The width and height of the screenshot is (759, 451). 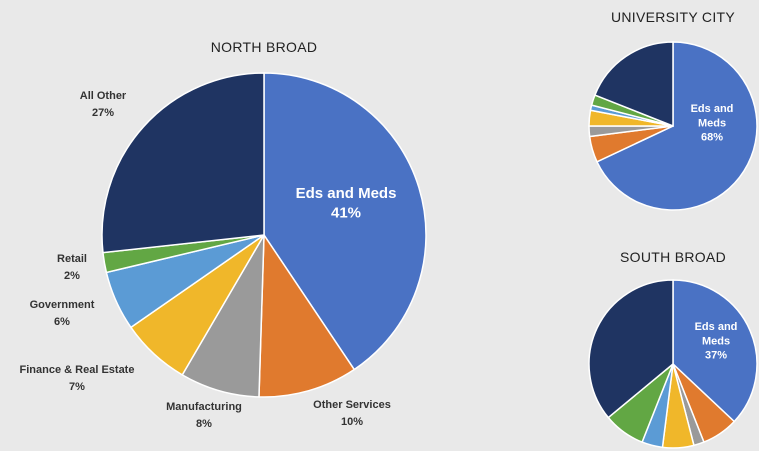 I want to click on south-broad-slice-all-other, so click(x=631, y=349).